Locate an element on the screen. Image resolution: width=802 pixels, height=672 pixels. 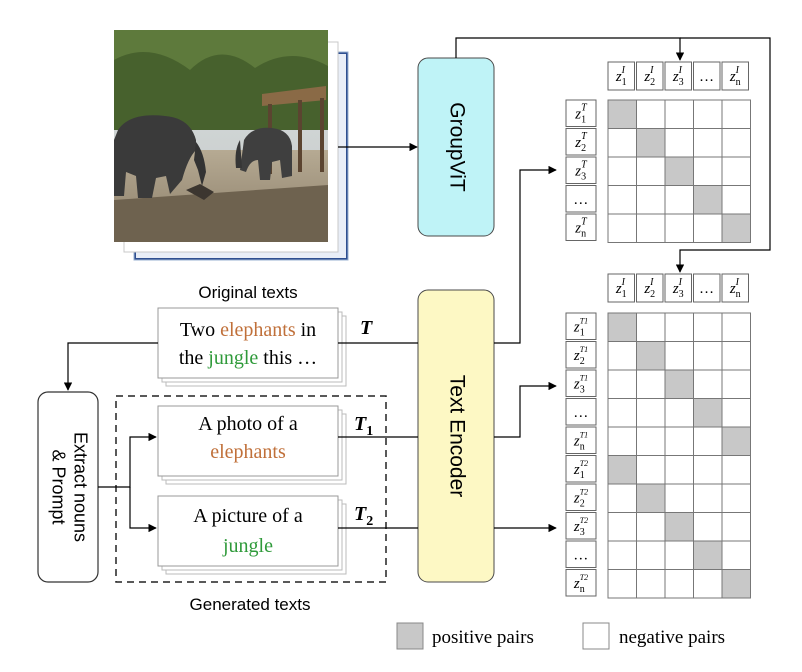
image-stack is located at coordinates (231, 145).